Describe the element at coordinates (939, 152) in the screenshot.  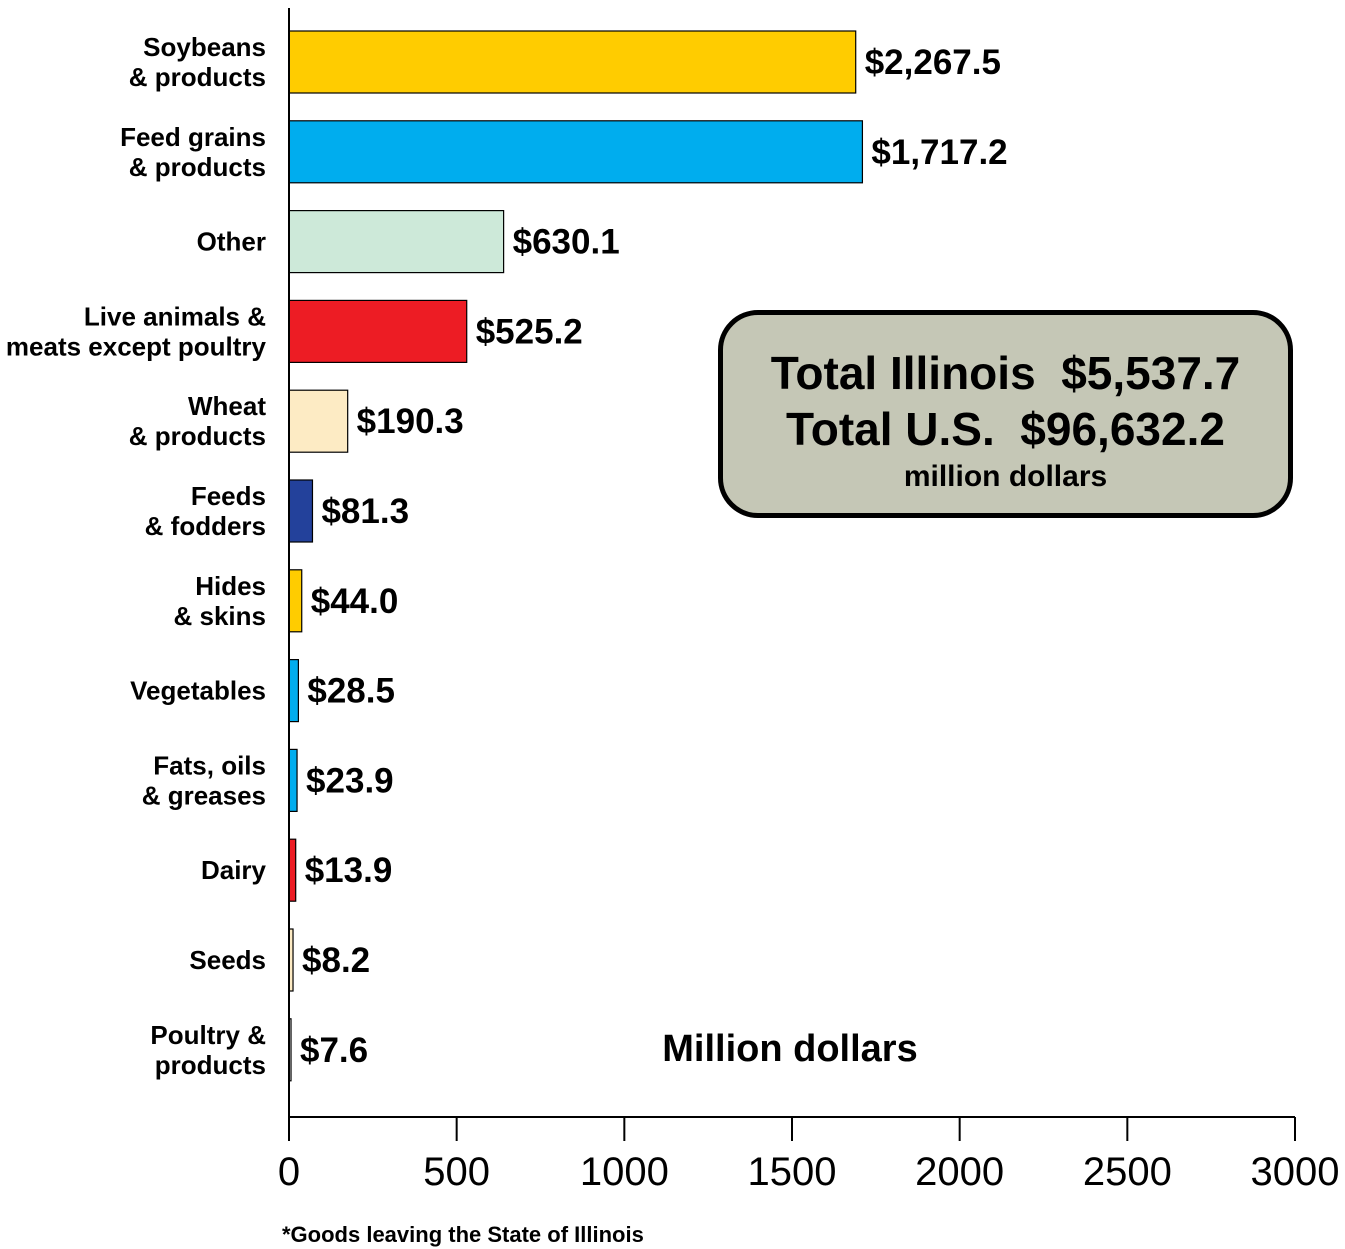
I see `value-label-1: $1,717.2` at that location.